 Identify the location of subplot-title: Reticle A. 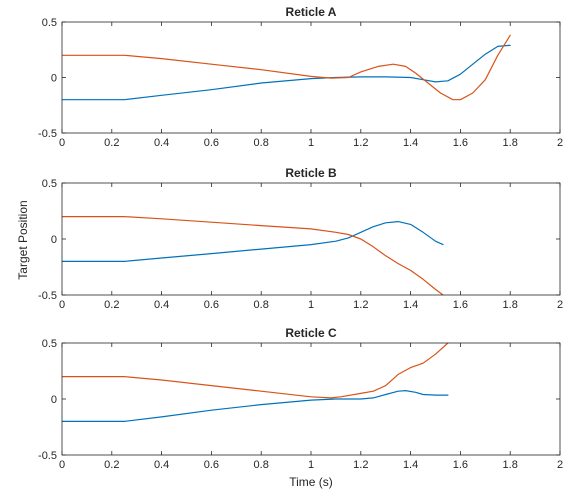
(311, 12).